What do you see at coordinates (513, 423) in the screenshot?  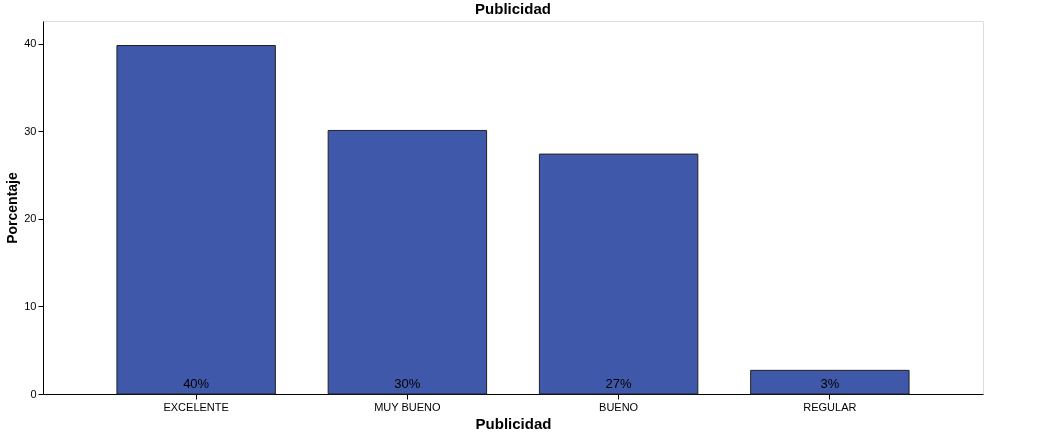 I see `x-axis-title: Publicidad` at bounding box center [513, 423].